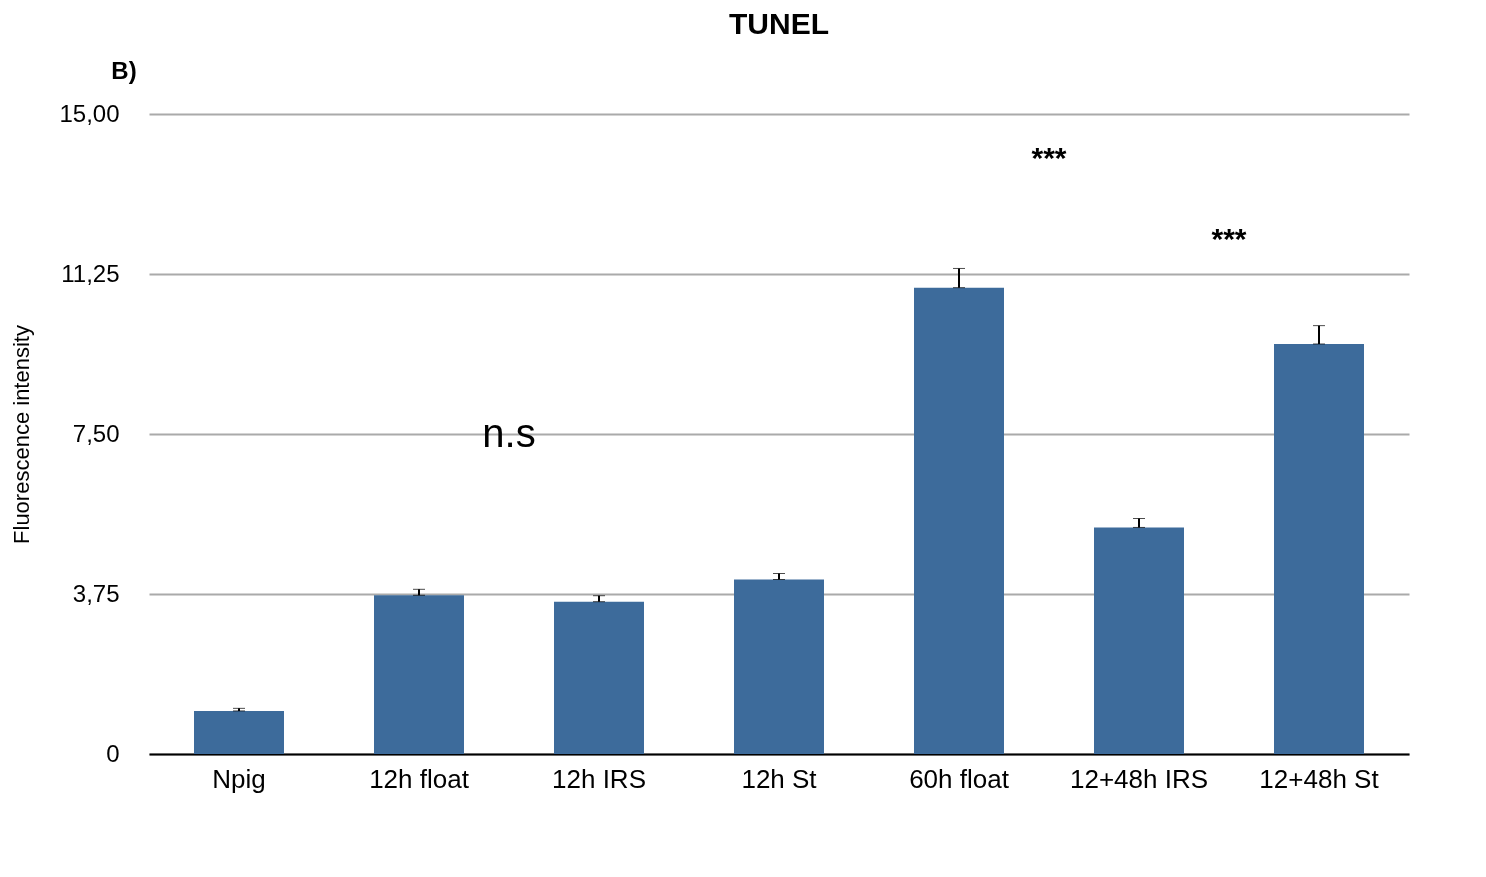  What do you see at coordinates (779, 23) in the screenshot?
I see `chart-title: TUNEL` at bounding box center [779, 23].